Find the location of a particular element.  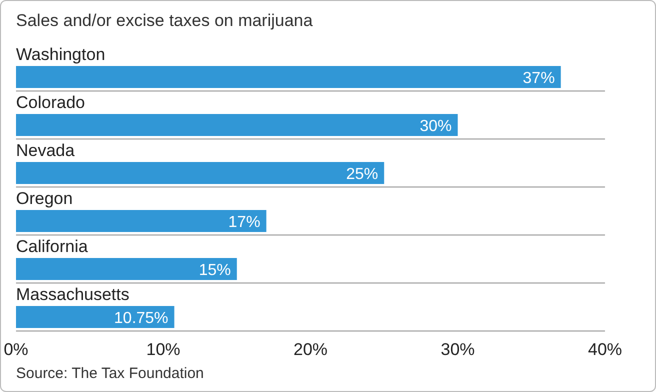

x-tick-label: 30% is located at coordinates (457, 350).